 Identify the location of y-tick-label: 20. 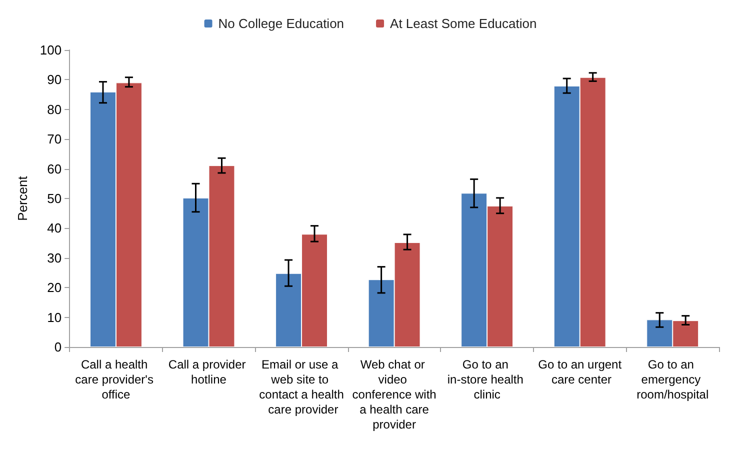
(54, 288).